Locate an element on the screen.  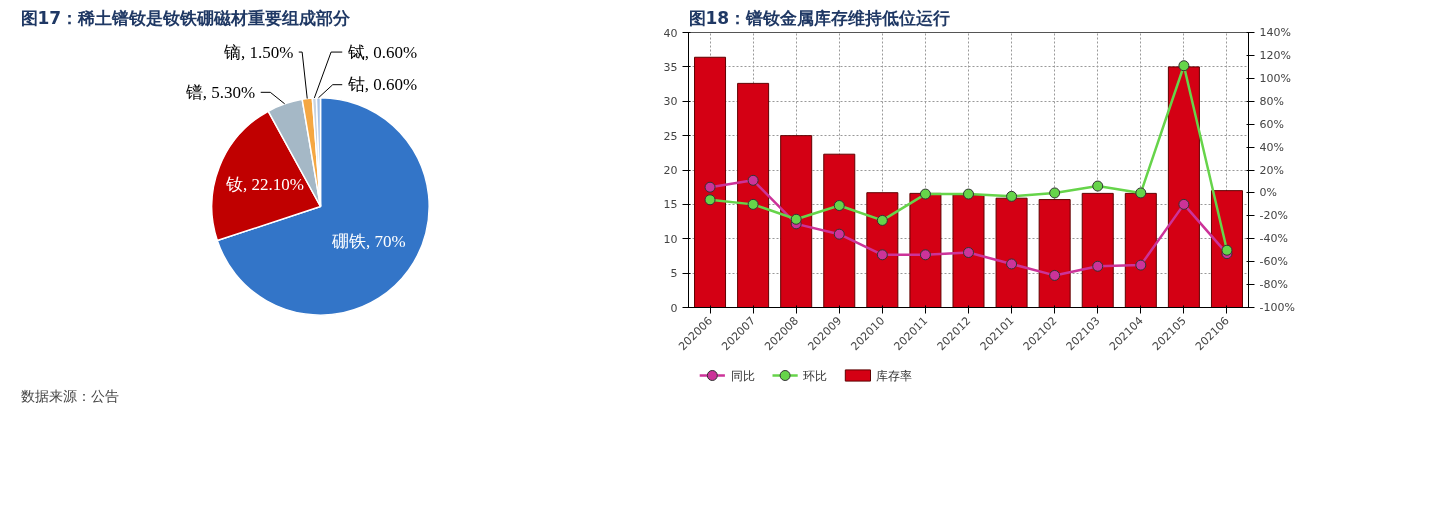
y2-tick-label: 140% is located at coordinates (1275, 32).